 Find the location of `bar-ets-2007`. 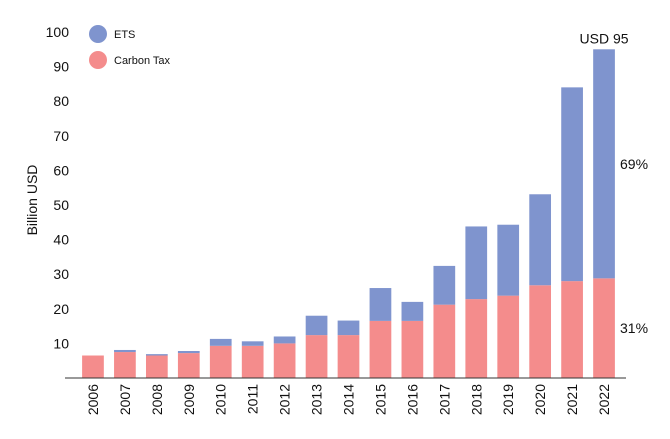

bar-ets-2007 is located at coordinates (125, 351).